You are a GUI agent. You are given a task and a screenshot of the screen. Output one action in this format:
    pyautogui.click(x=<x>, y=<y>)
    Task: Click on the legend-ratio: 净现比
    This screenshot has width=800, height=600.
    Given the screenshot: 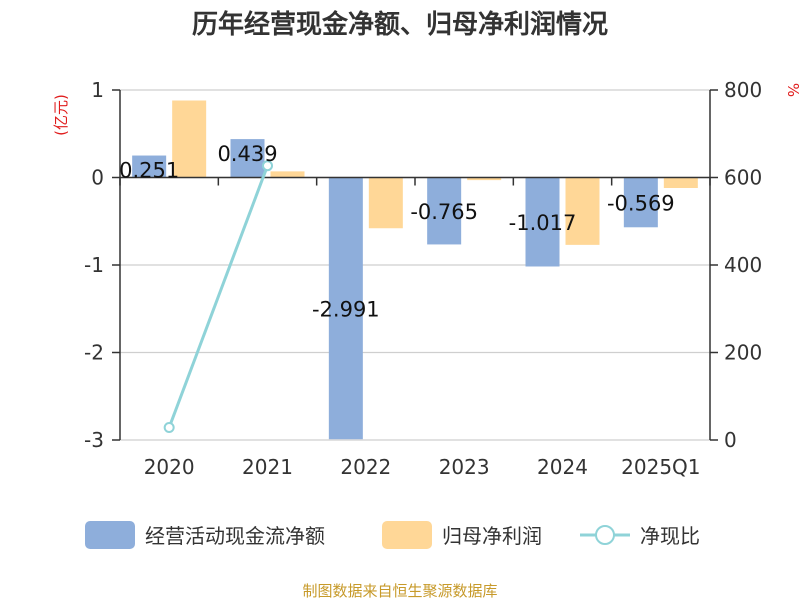 What is the action you would take?
    pyautogui.click(x=640, y=536)
    